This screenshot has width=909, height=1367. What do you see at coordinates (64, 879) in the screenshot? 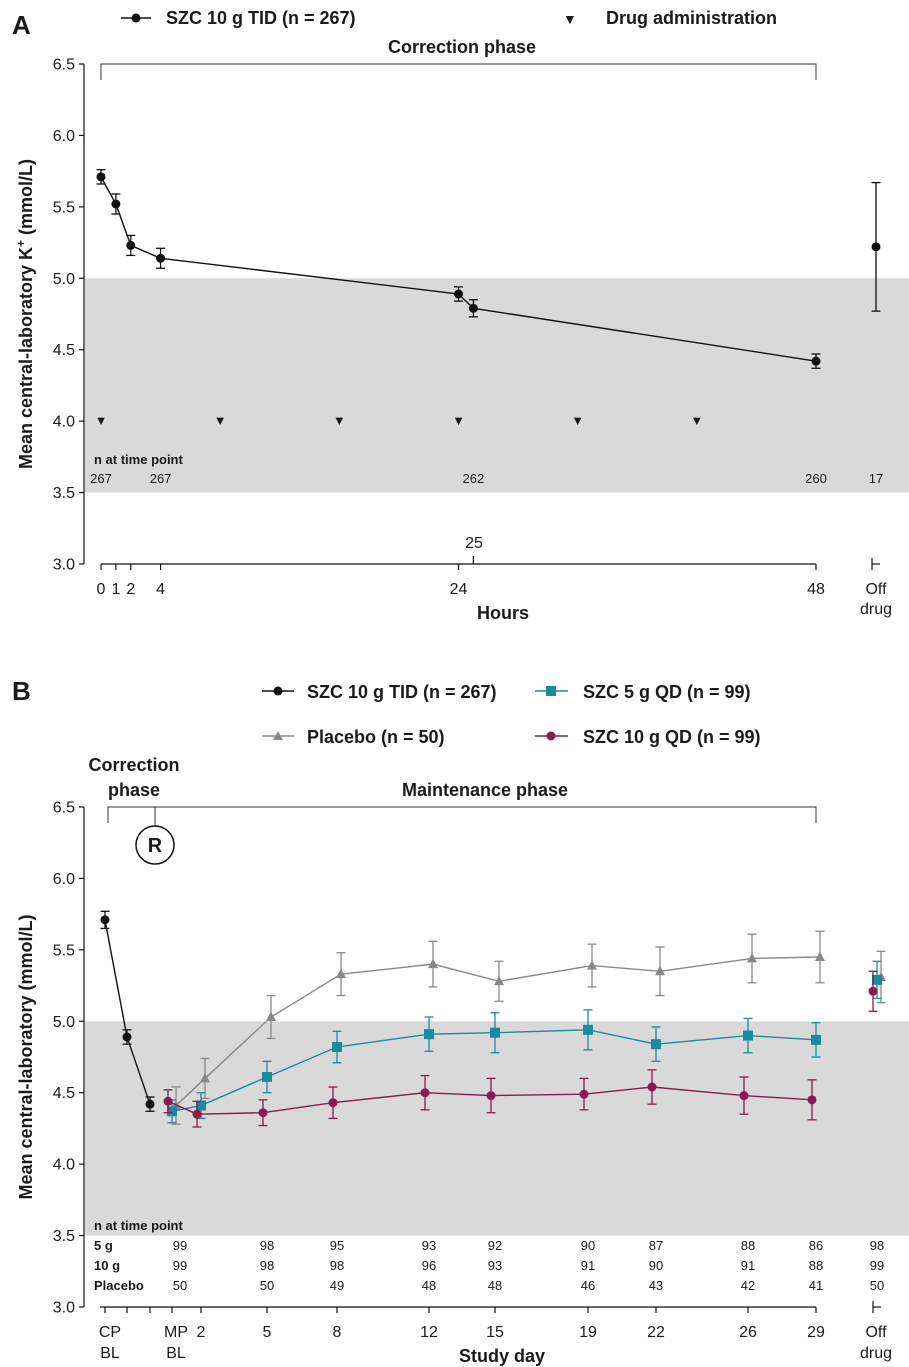
I see `y-tick-label-b: 6.0` at bounding box center [64, 879].